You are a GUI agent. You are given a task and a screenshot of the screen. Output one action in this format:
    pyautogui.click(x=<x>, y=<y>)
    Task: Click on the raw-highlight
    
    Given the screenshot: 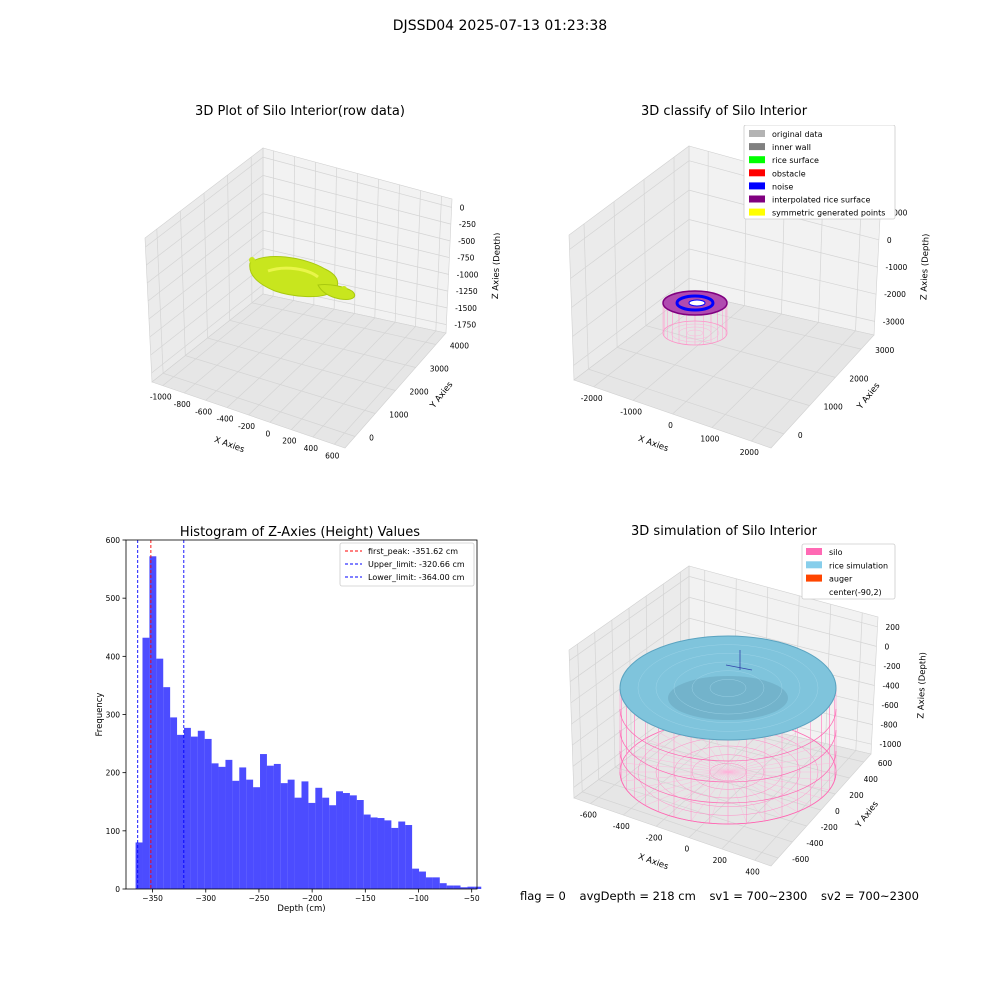 What is the action you would take?
    pyautogui.click(x=293, y=272)
    